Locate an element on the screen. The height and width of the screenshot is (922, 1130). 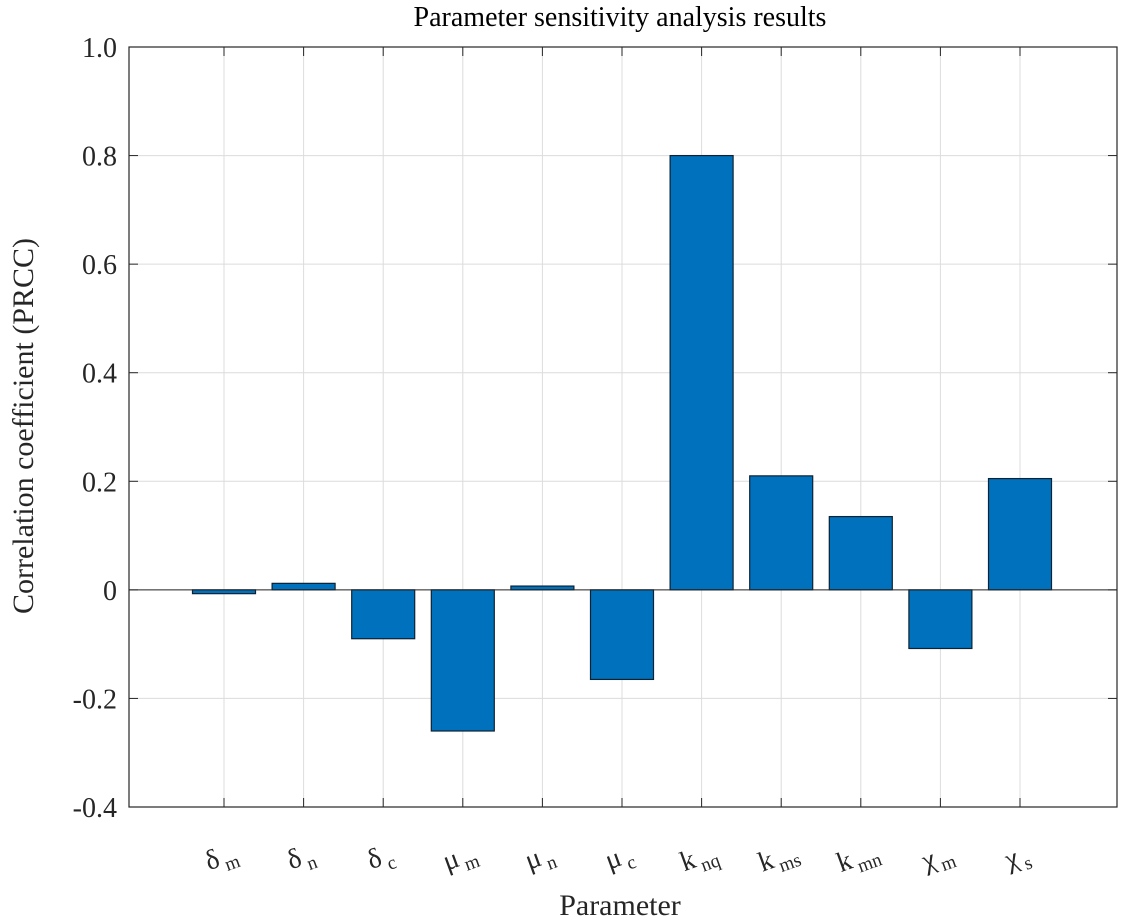
x-tick-label: δn is located at coordinates (302, 859).